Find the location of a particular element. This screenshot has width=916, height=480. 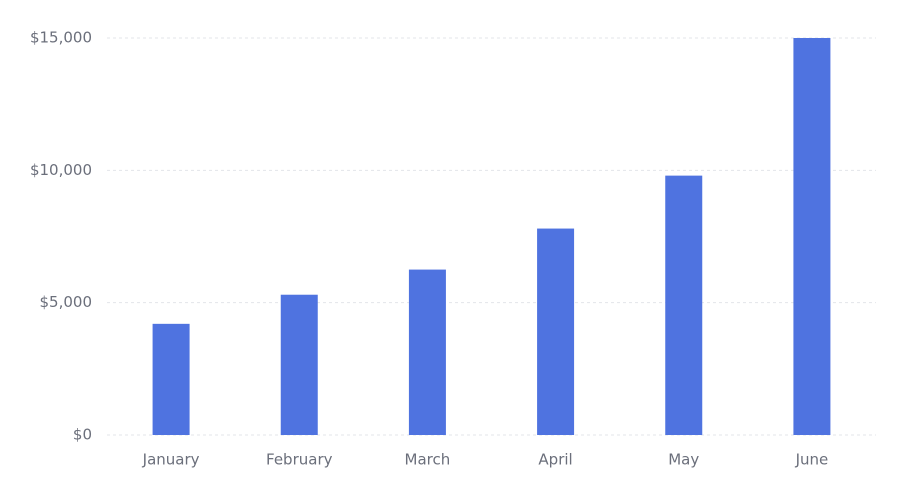

y-tick-label: $5,000 is located at coordinates (66, 302).